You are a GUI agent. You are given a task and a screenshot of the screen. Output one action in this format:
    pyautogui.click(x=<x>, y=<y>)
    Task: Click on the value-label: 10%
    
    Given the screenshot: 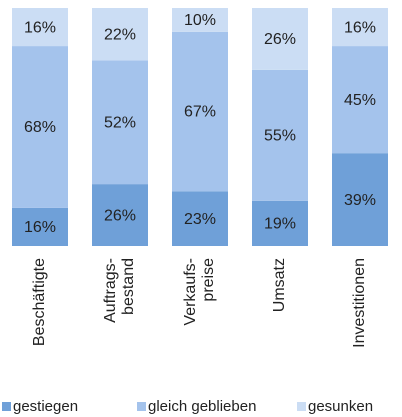 What is the action you would take?
    pyautogui.click(x=200, y=20)
    